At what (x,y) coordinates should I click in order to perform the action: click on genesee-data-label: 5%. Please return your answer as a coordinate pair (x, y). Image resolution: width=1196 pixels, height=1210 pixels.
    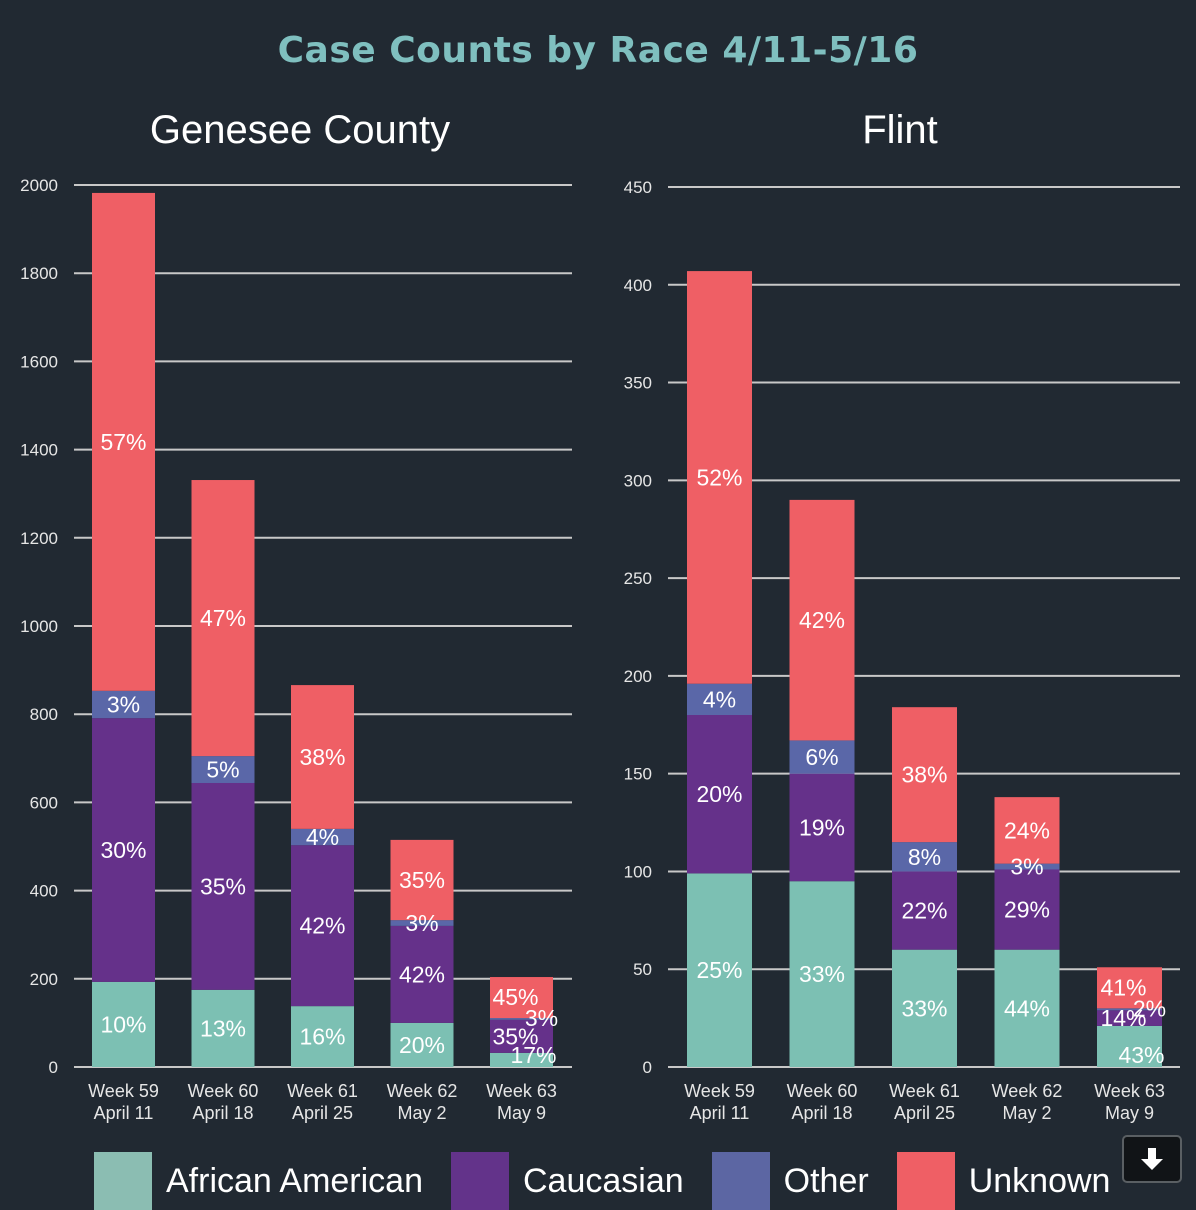
    Looking at the image, I should click on (222, 770).